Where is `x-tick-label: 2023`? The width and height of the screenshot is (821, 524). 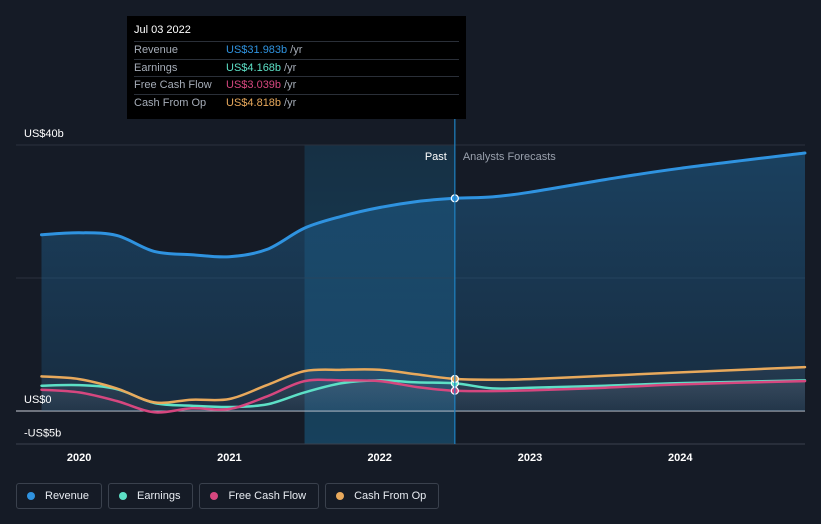
x-tick-label: 2023 is located at coordinates (530, 458).